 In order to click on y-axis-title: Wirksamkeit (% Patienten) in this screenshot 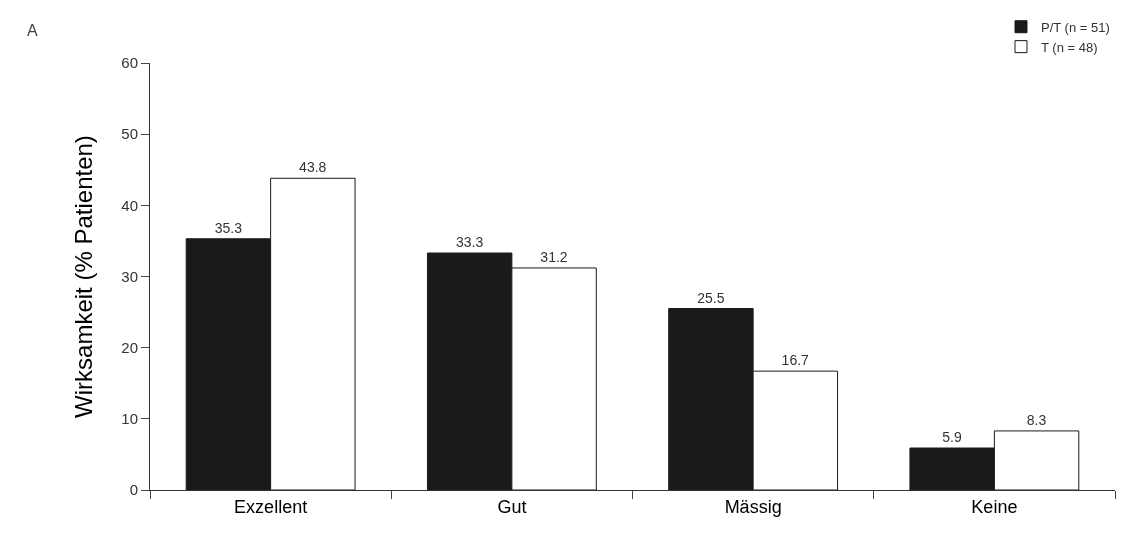, I will do `click(83, 276)`.